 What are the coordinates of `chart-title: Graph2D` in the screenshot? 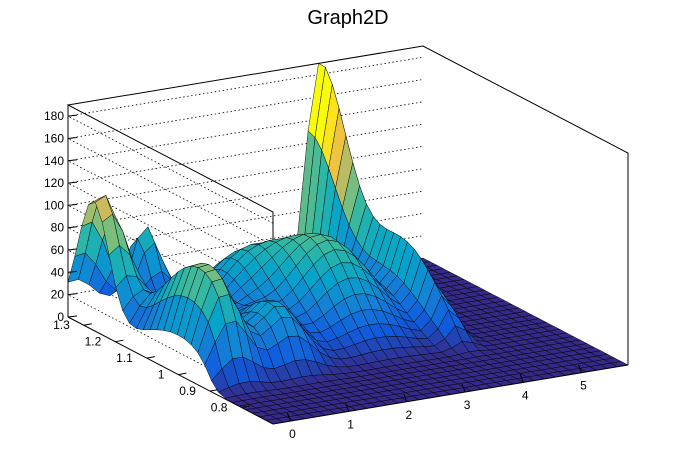 It's located at (347, 18).